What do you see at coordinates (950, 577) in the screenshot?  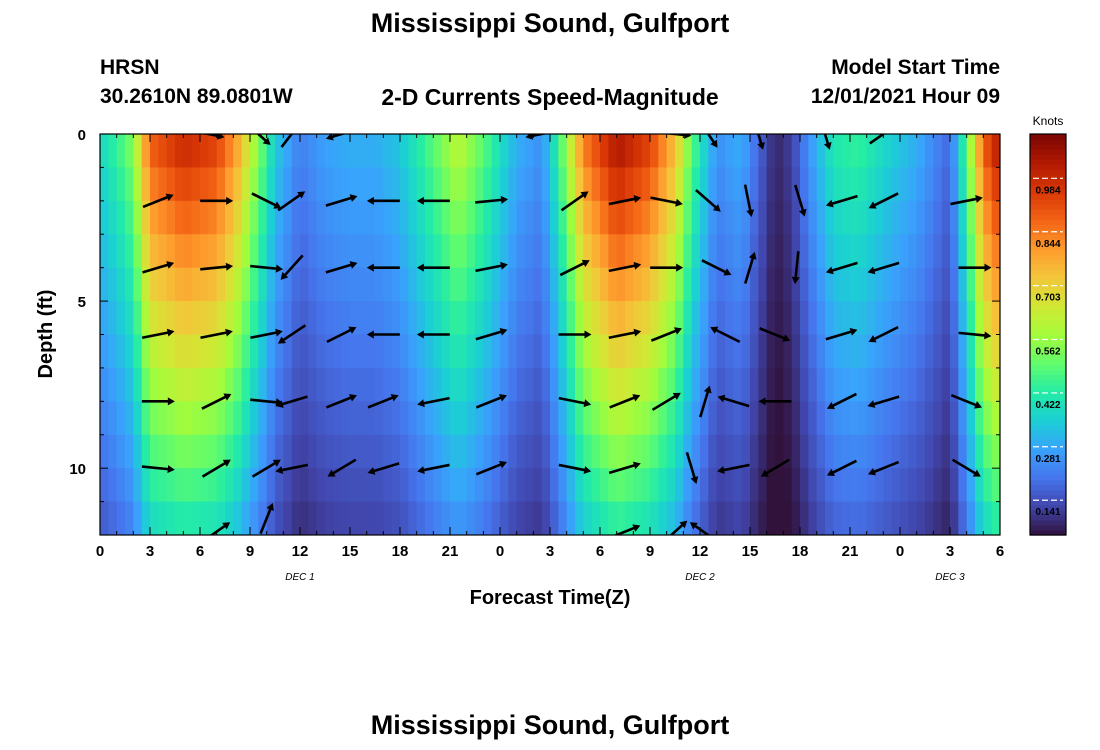 I see `date-label: DEC 3` at bounding box center [950, 577].